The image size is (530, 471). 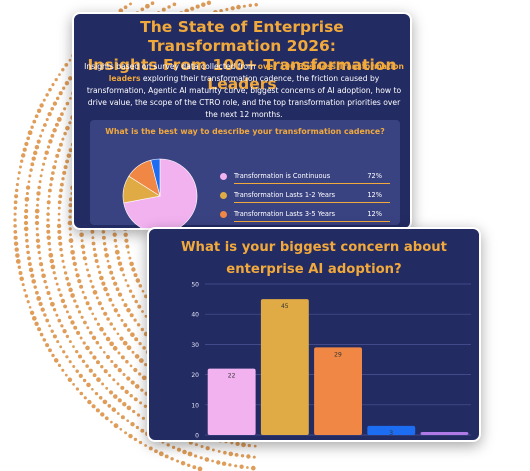 What do you see at coordinates (312, 221) in the screenshot?
I see `legend-divider` at bounding box center [312, 221].